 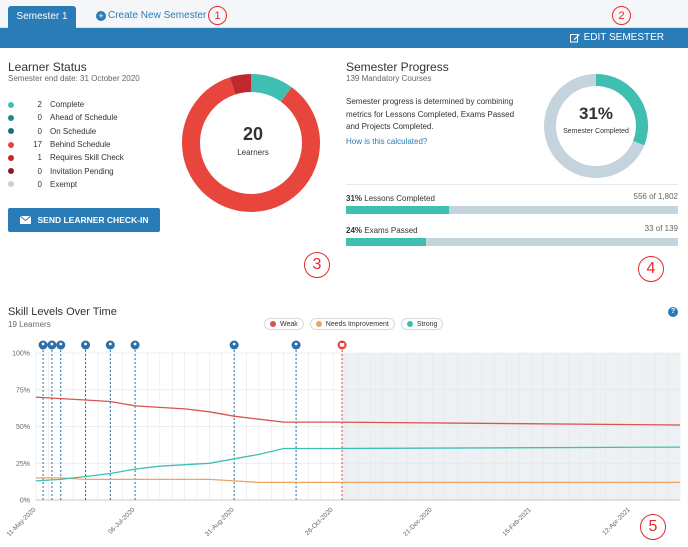 What do you see at coordinates (616, 521) in the screenshot?
I see `x-tick-label: 12-Apr-2021` at bounding box center [616, 521].